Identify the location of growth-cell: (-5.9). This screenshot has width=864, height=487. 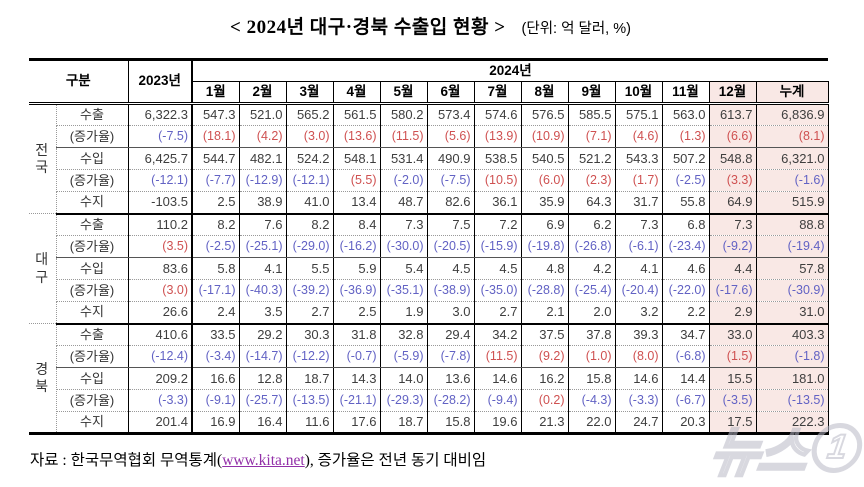
(404, 356).